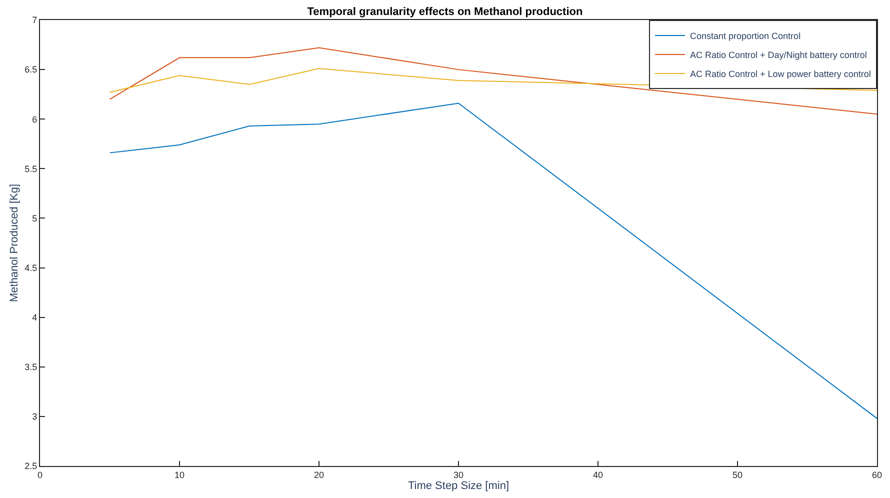 The width and height of the screenshot is (890, 498). Describe the element at coordinates (598, 475) in the screenshot. I see `x-tick-label: 40` at that location.